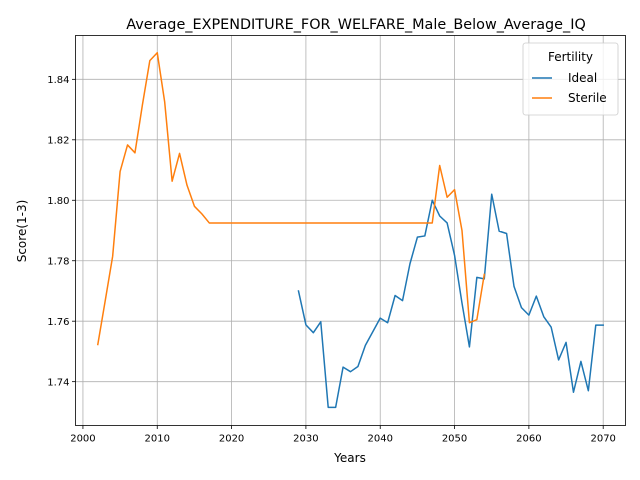  What do you see at coordinates (231, 439) in the screenshot?
I see `x-tick-label: 2020` at bounding box center [231, 439].